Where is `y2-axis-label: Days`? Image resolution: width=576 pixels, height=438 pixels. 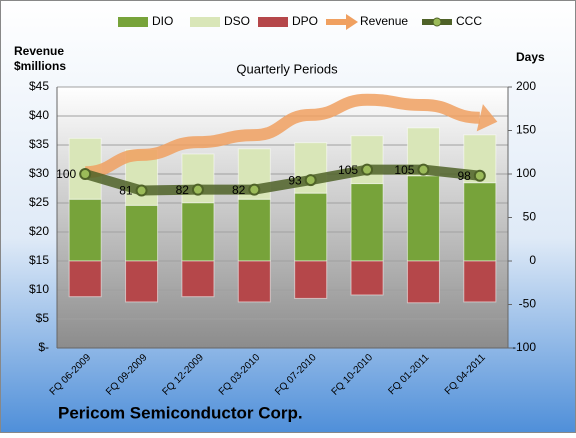
y2-axis-label: Days is located at coordinates (530, 57).